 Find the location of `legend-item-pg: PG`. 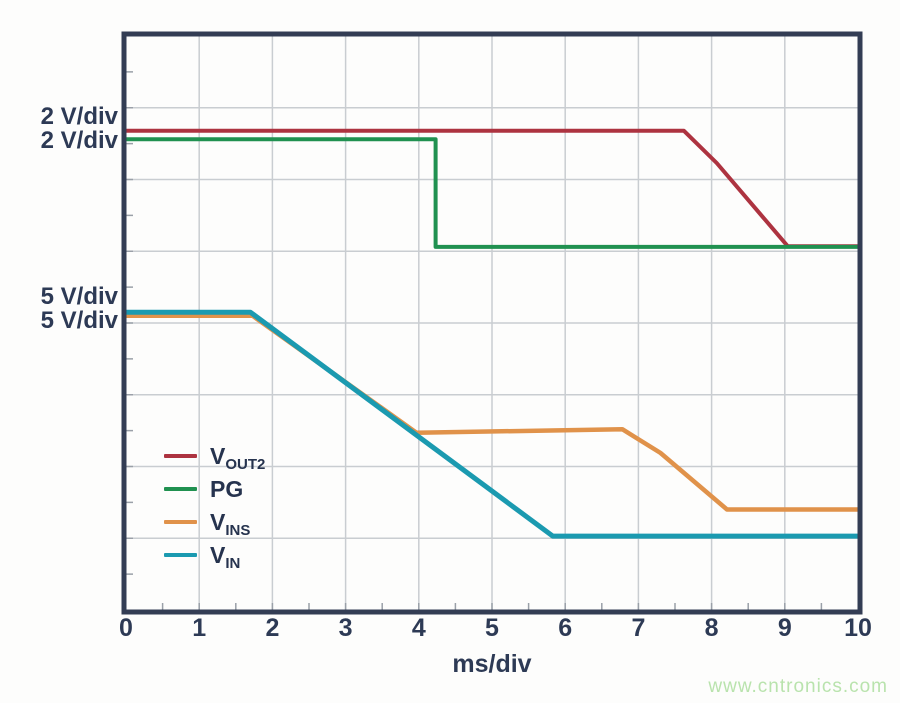

legend-item-pg: PG is located at coordinates (214, 489).